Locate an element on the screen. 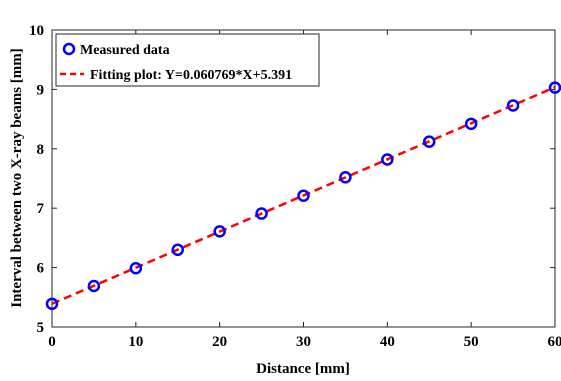 The width and height of the screenshot is (561, 381). y-tick-label: 8 is located at coordinates (41, 150).